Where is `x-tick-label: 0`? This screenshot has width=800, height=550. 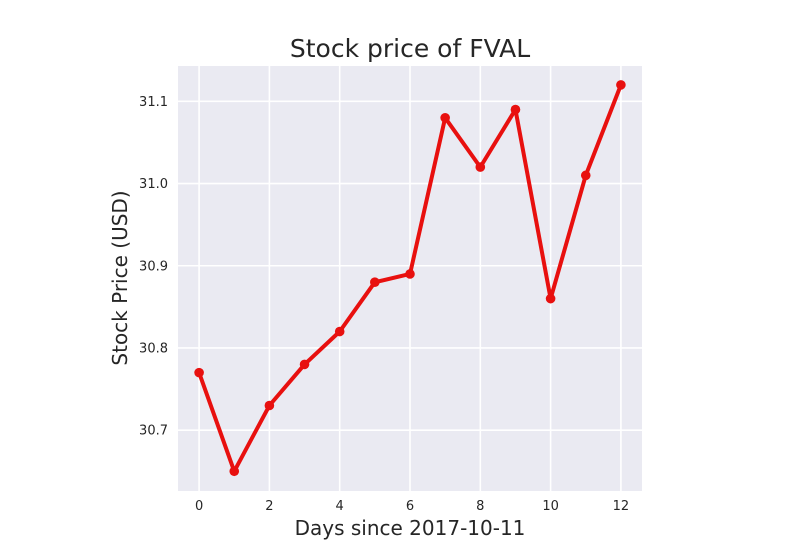
x-tick-label: 0 is located at coordinates (199, 506).